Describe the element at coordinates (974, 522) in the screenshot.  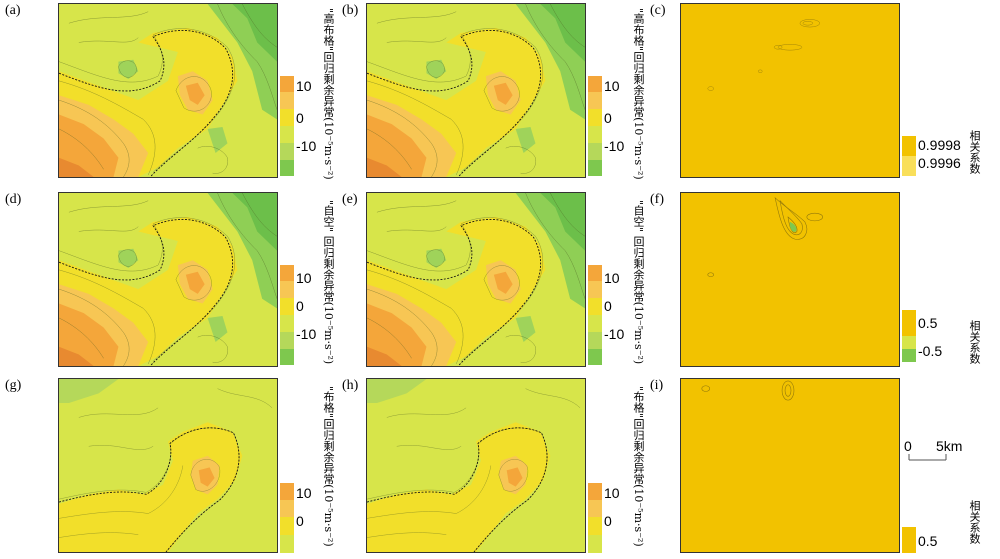
I see `colorbar-i-label: 相关系数` at that location.